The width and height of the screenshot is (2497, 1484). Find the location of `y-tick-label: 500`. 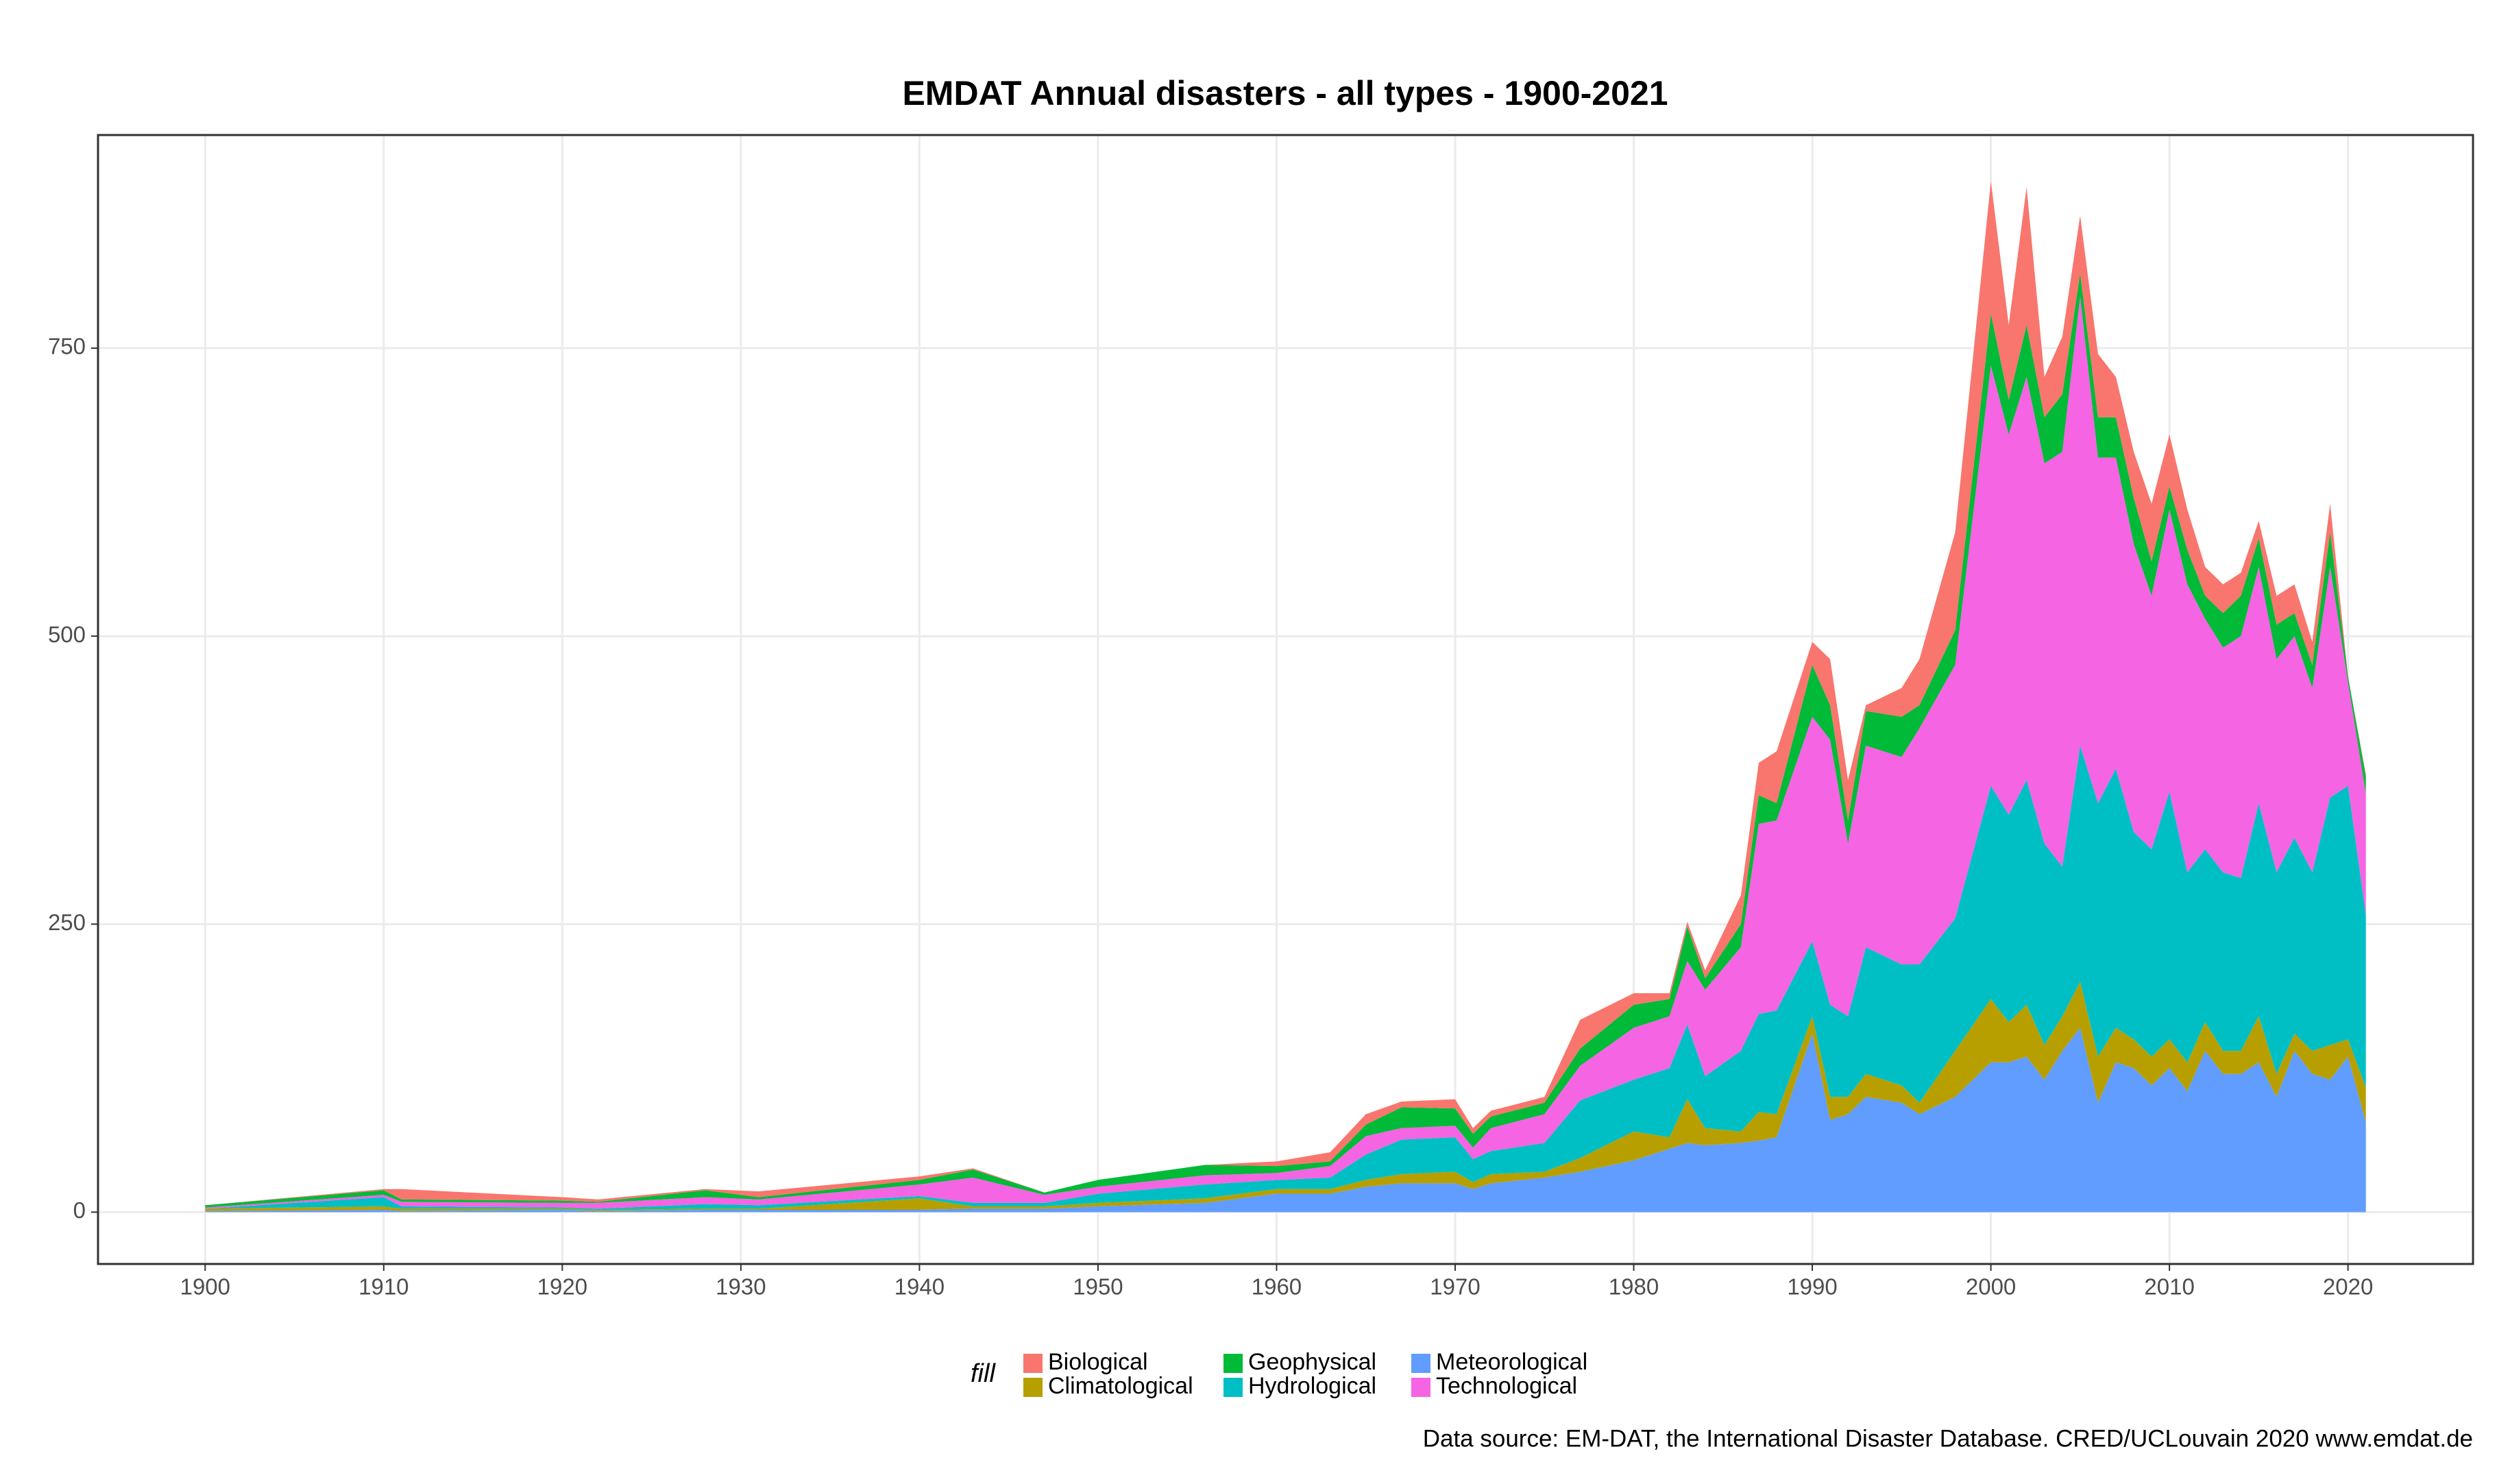

y-tick-label: 500 is located at coordinates (67, 634).